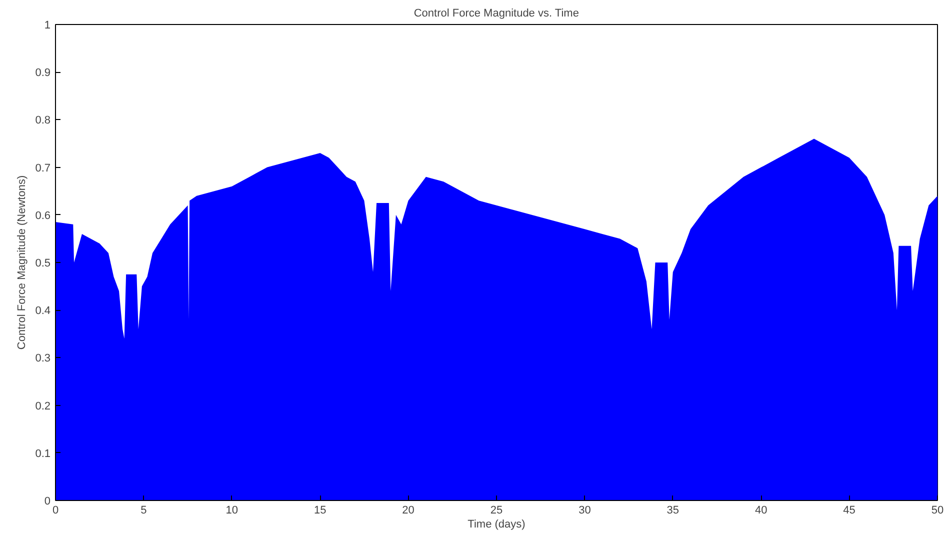  I want to click on y-tick-label: 0.5, so click(43, 264).